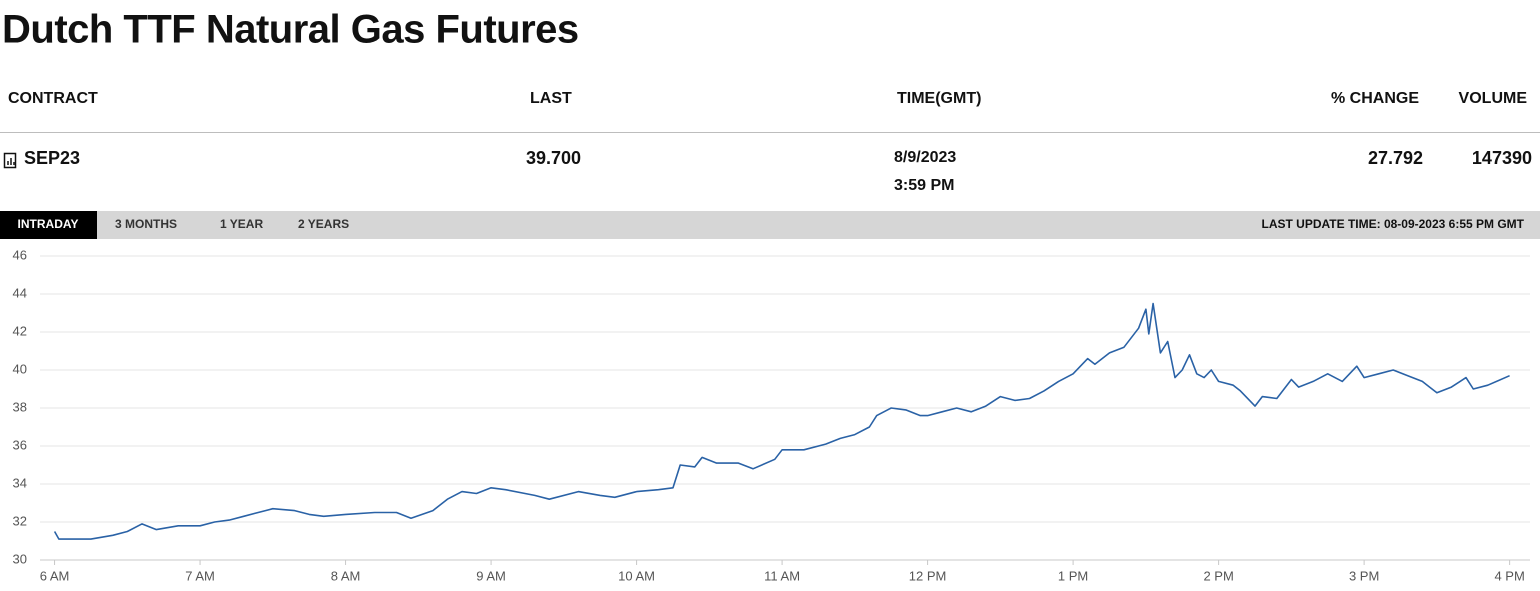 The width and height of the screenshot is (1540, 591). Describe the element at coordinates (551, 98) in the screenshot. I see `column-header: LAST` at that location.